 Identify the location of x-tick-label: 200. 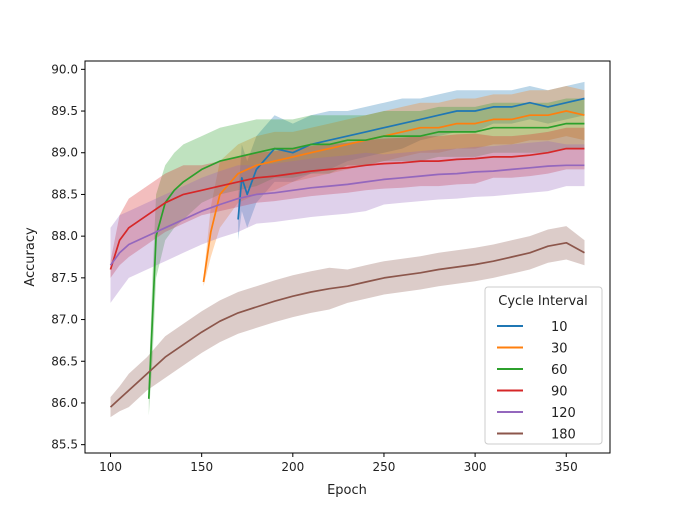
(292, 467).